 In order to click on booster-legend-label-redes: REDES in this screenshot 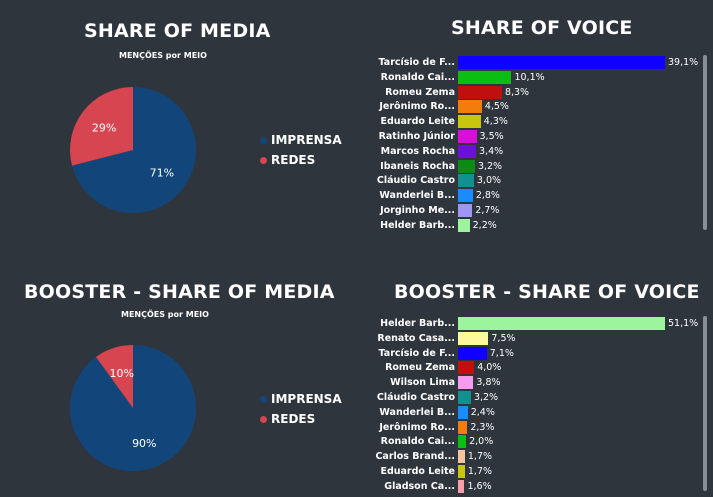, I will do `click(293, 419)`.